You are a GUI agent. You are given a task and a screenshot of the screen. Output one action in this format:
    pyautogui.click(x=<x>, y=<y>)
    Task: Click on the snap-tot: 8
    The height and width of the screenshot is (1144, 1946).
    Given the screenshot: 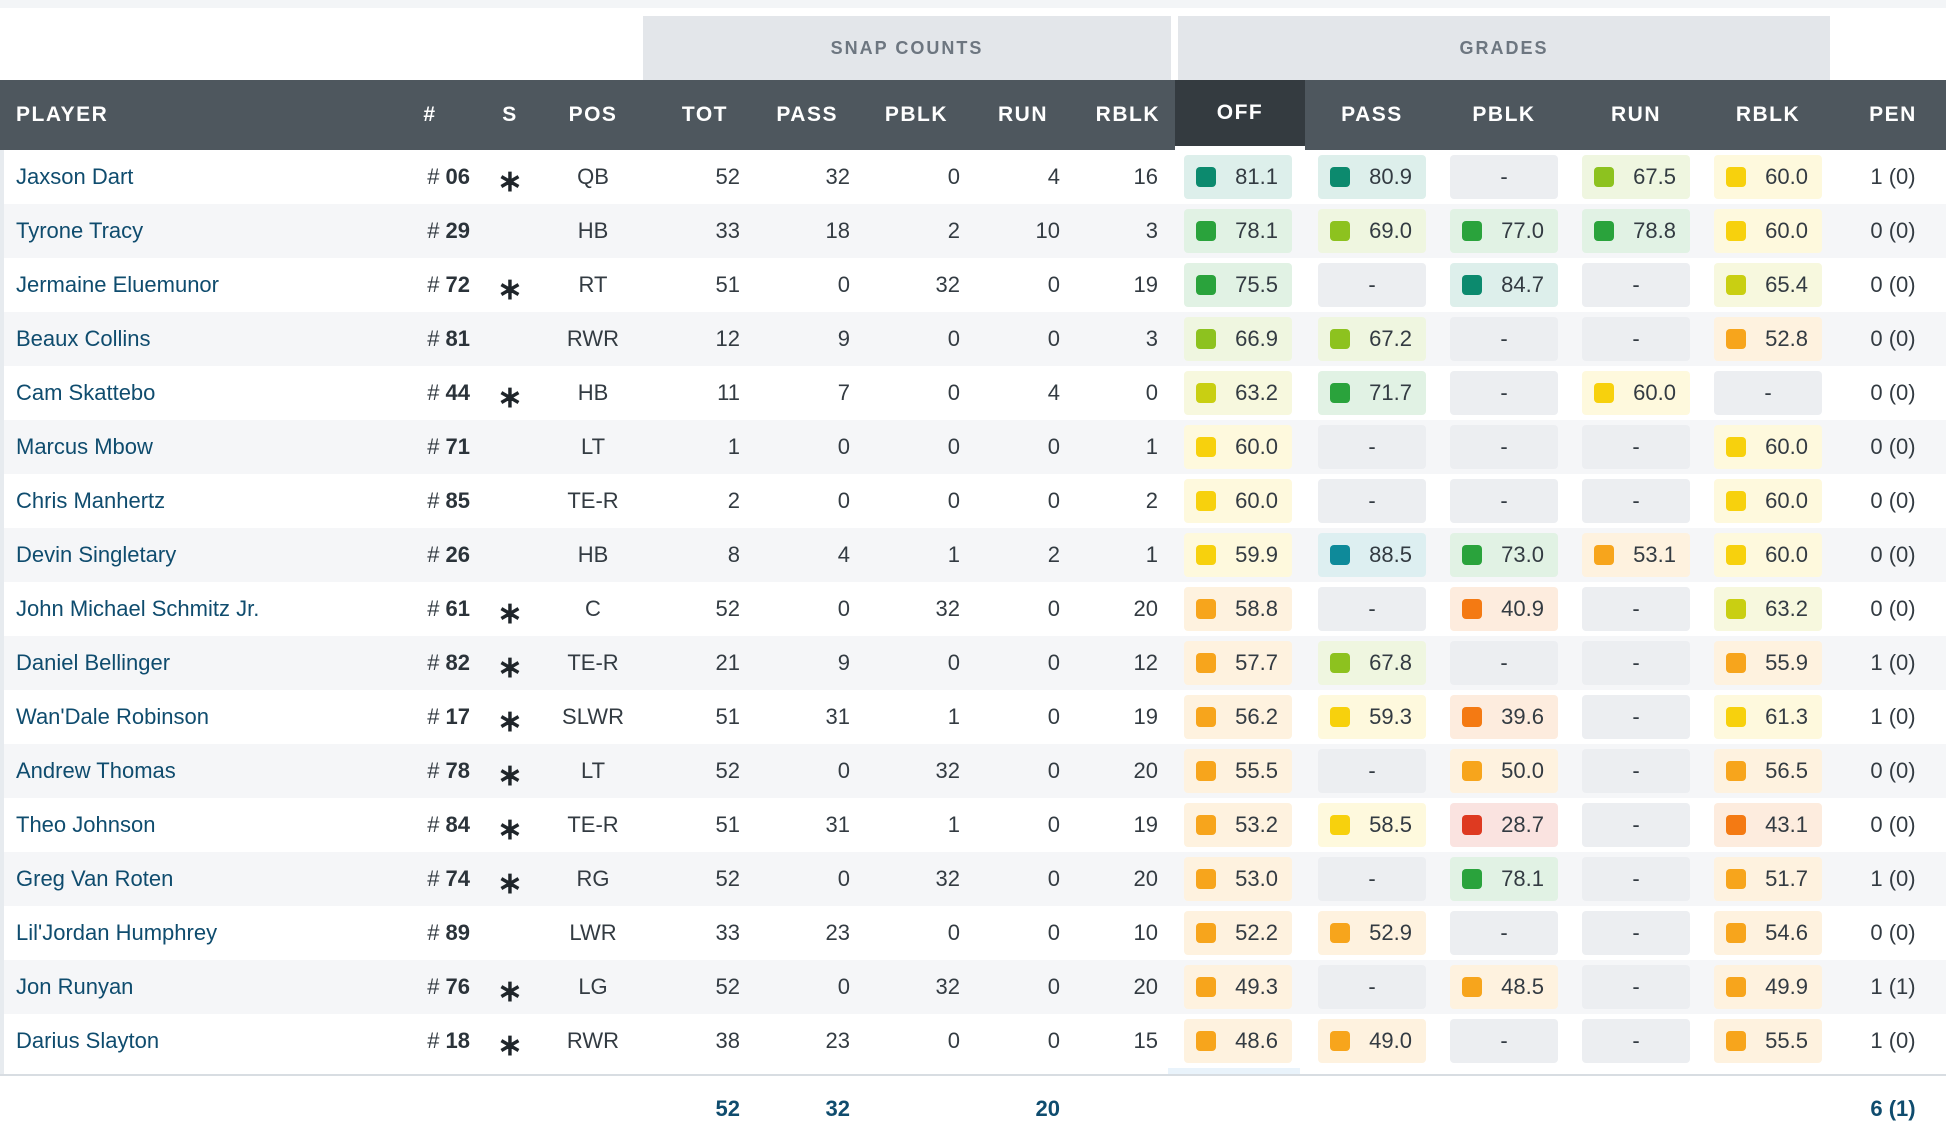 What is the action you would take?
    pyautogui.click(x=733, y=554)
    